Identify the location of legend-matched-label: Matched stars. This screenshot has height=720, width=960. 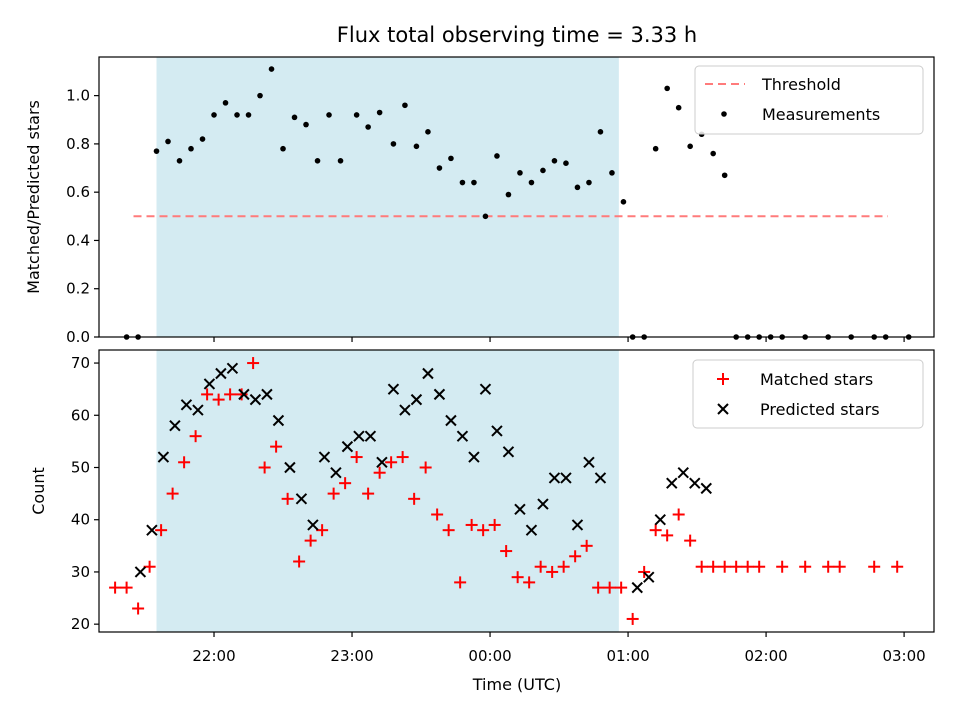
(816, 379).